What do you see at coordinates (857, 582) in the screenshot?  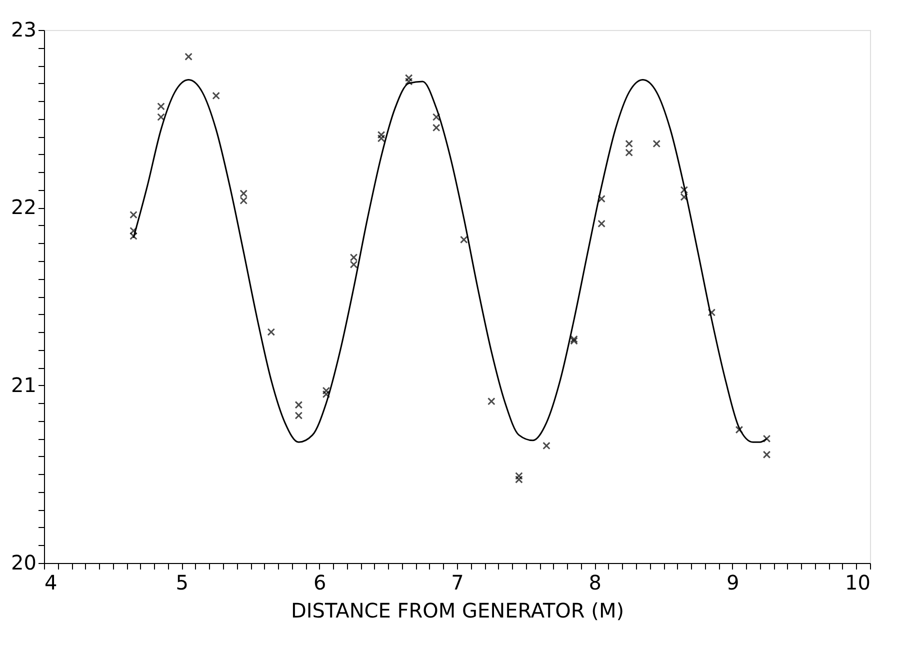 I see `x-tick-label: 10` at bounding box center [857, 582].